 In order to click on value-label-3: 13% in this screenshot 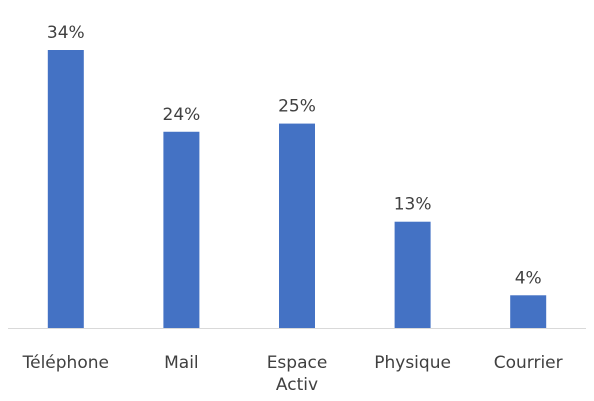, I will do `click(413, 205)`.